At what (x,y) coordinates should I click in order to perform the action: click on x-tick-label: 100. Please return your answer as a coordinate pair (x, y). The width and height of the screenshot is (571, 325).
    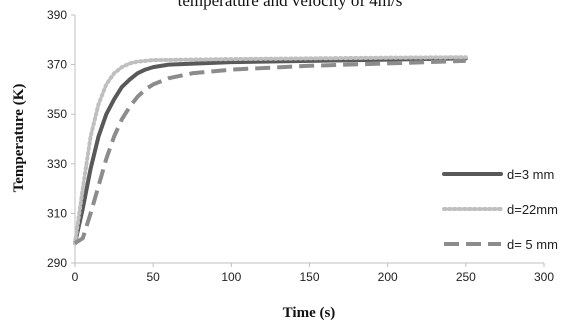
    Looking at the image, I should click on (231, 277).